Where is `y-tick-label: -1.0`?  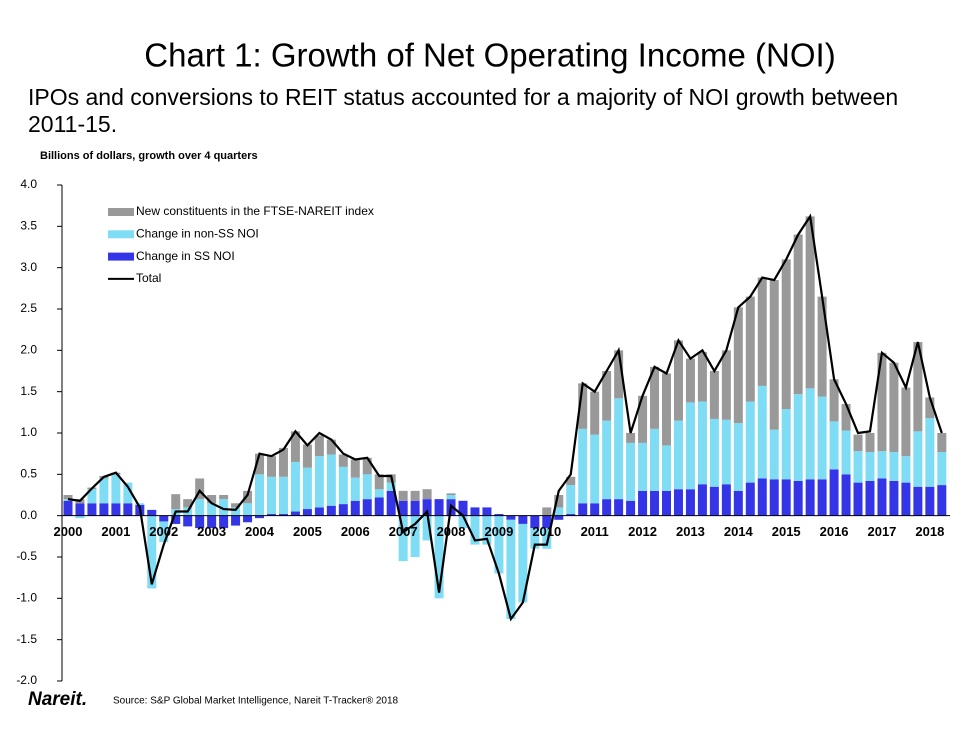 y-tick-label: -1.0 is located at coordinates (26, 598).